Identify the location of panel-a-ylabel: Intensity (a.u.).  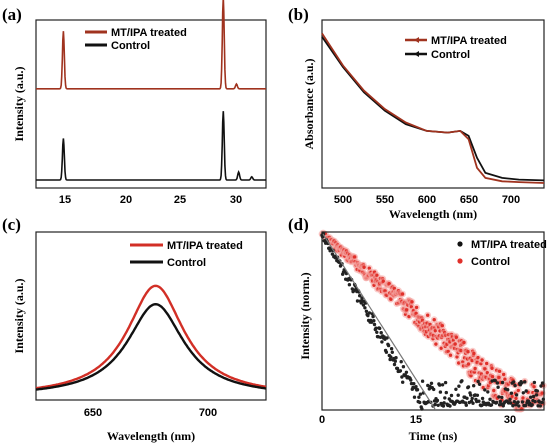
(19, 103).